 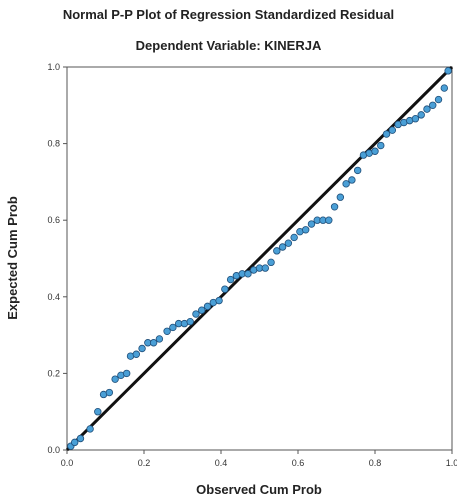 I want to click on y-tick-label: 0.6, so click(x=53, y=220).